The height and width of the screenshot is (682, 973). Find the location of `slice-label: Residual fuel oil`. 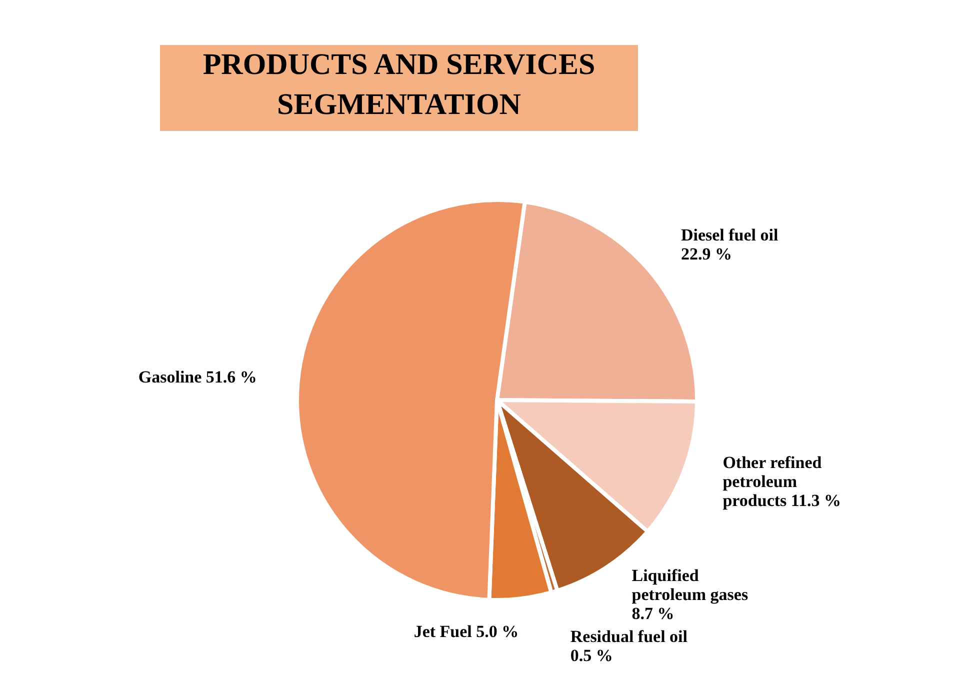

slice-label: Residual fuel oil is located at coordinates (629, 636).